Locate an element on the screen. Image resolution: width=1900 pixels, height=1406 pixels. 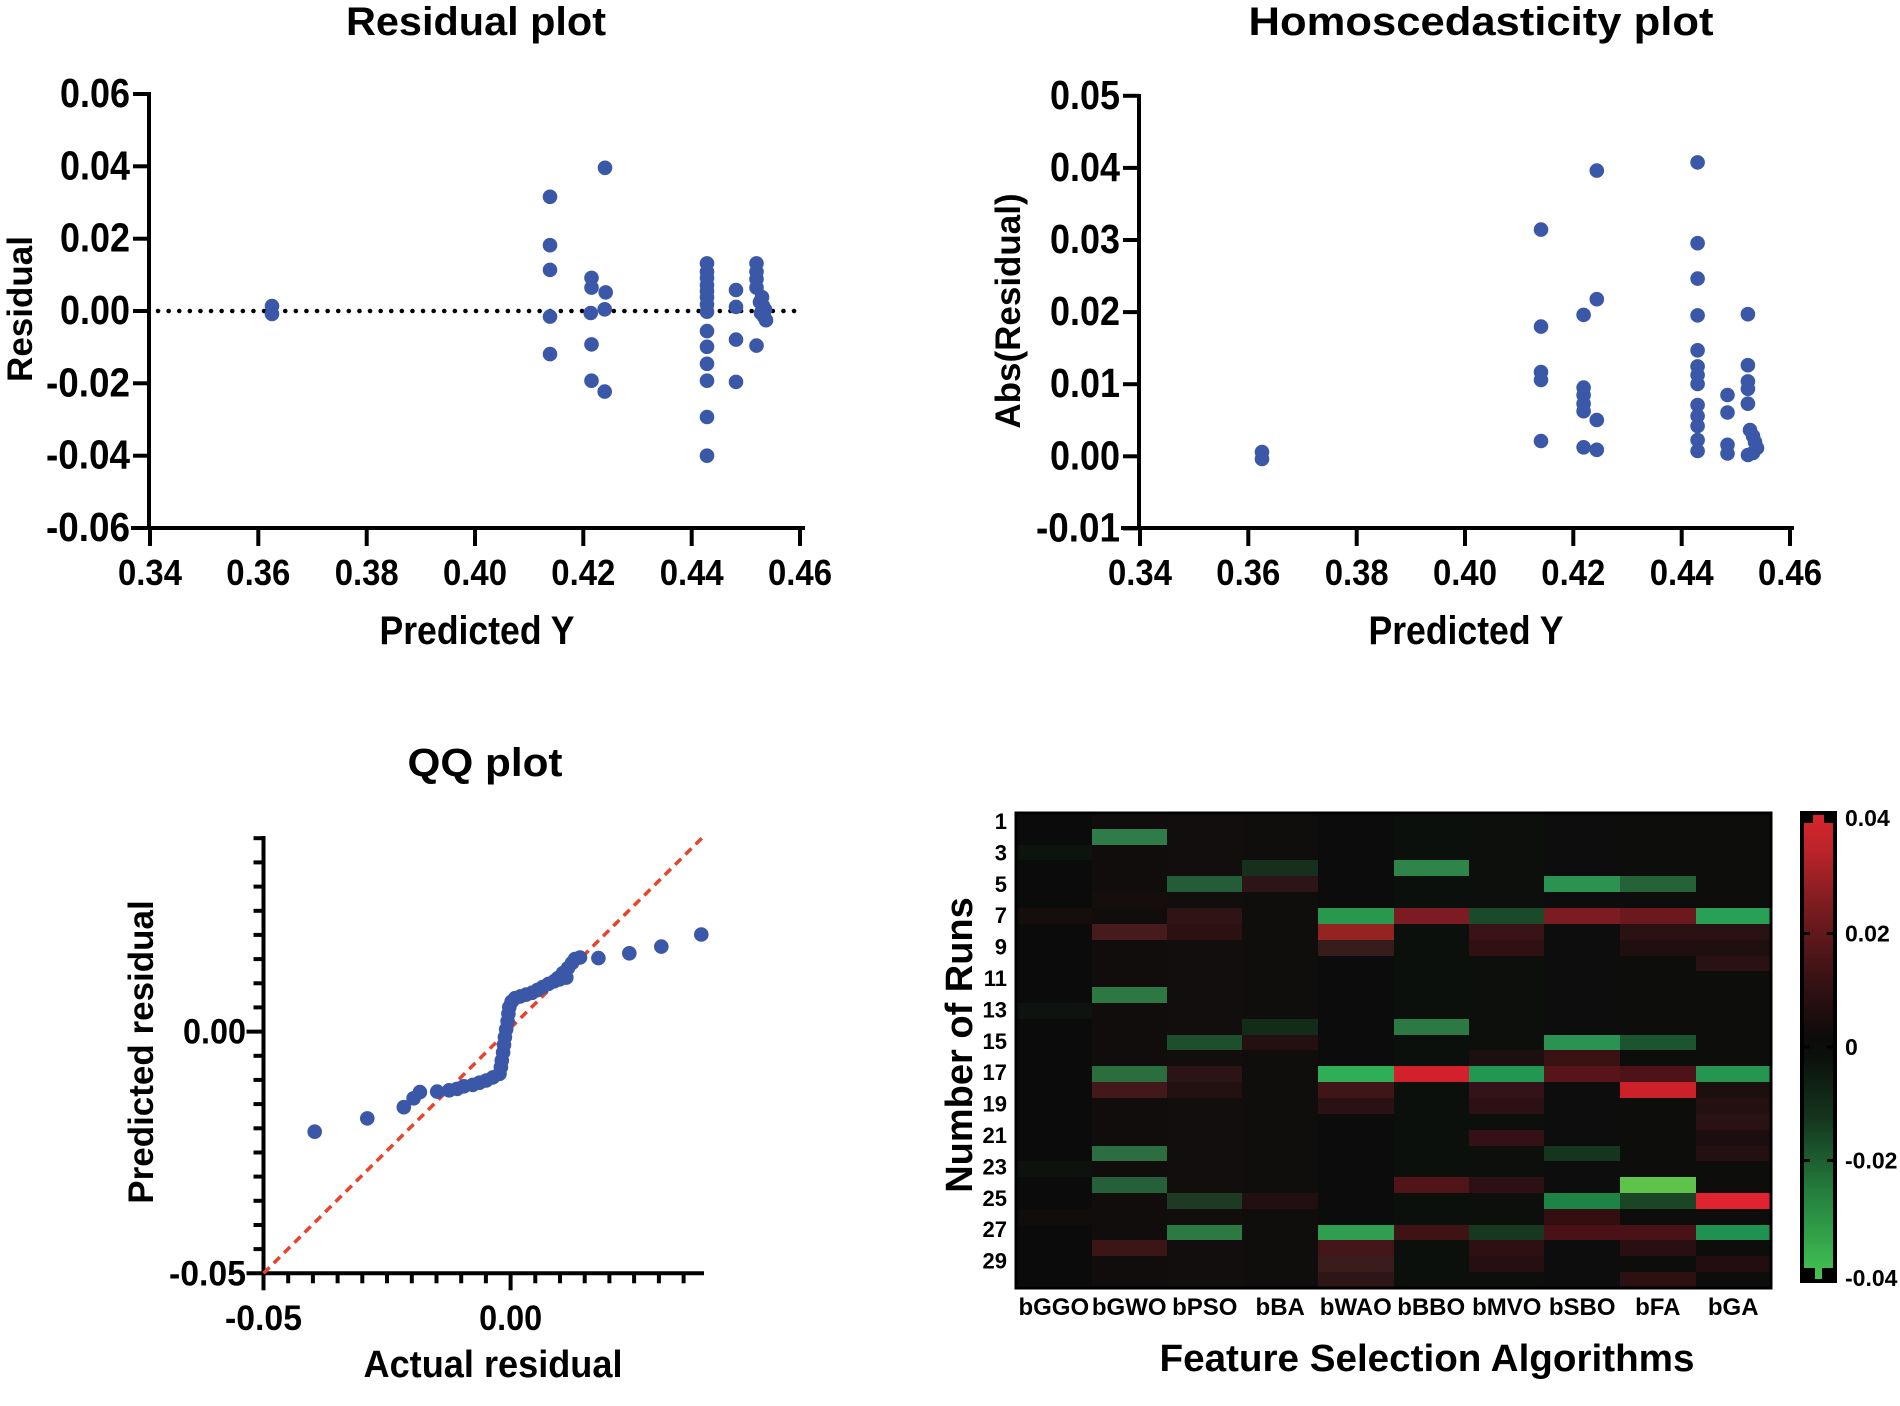
svg-text: bFA is located at coordinates (1657, 1307).